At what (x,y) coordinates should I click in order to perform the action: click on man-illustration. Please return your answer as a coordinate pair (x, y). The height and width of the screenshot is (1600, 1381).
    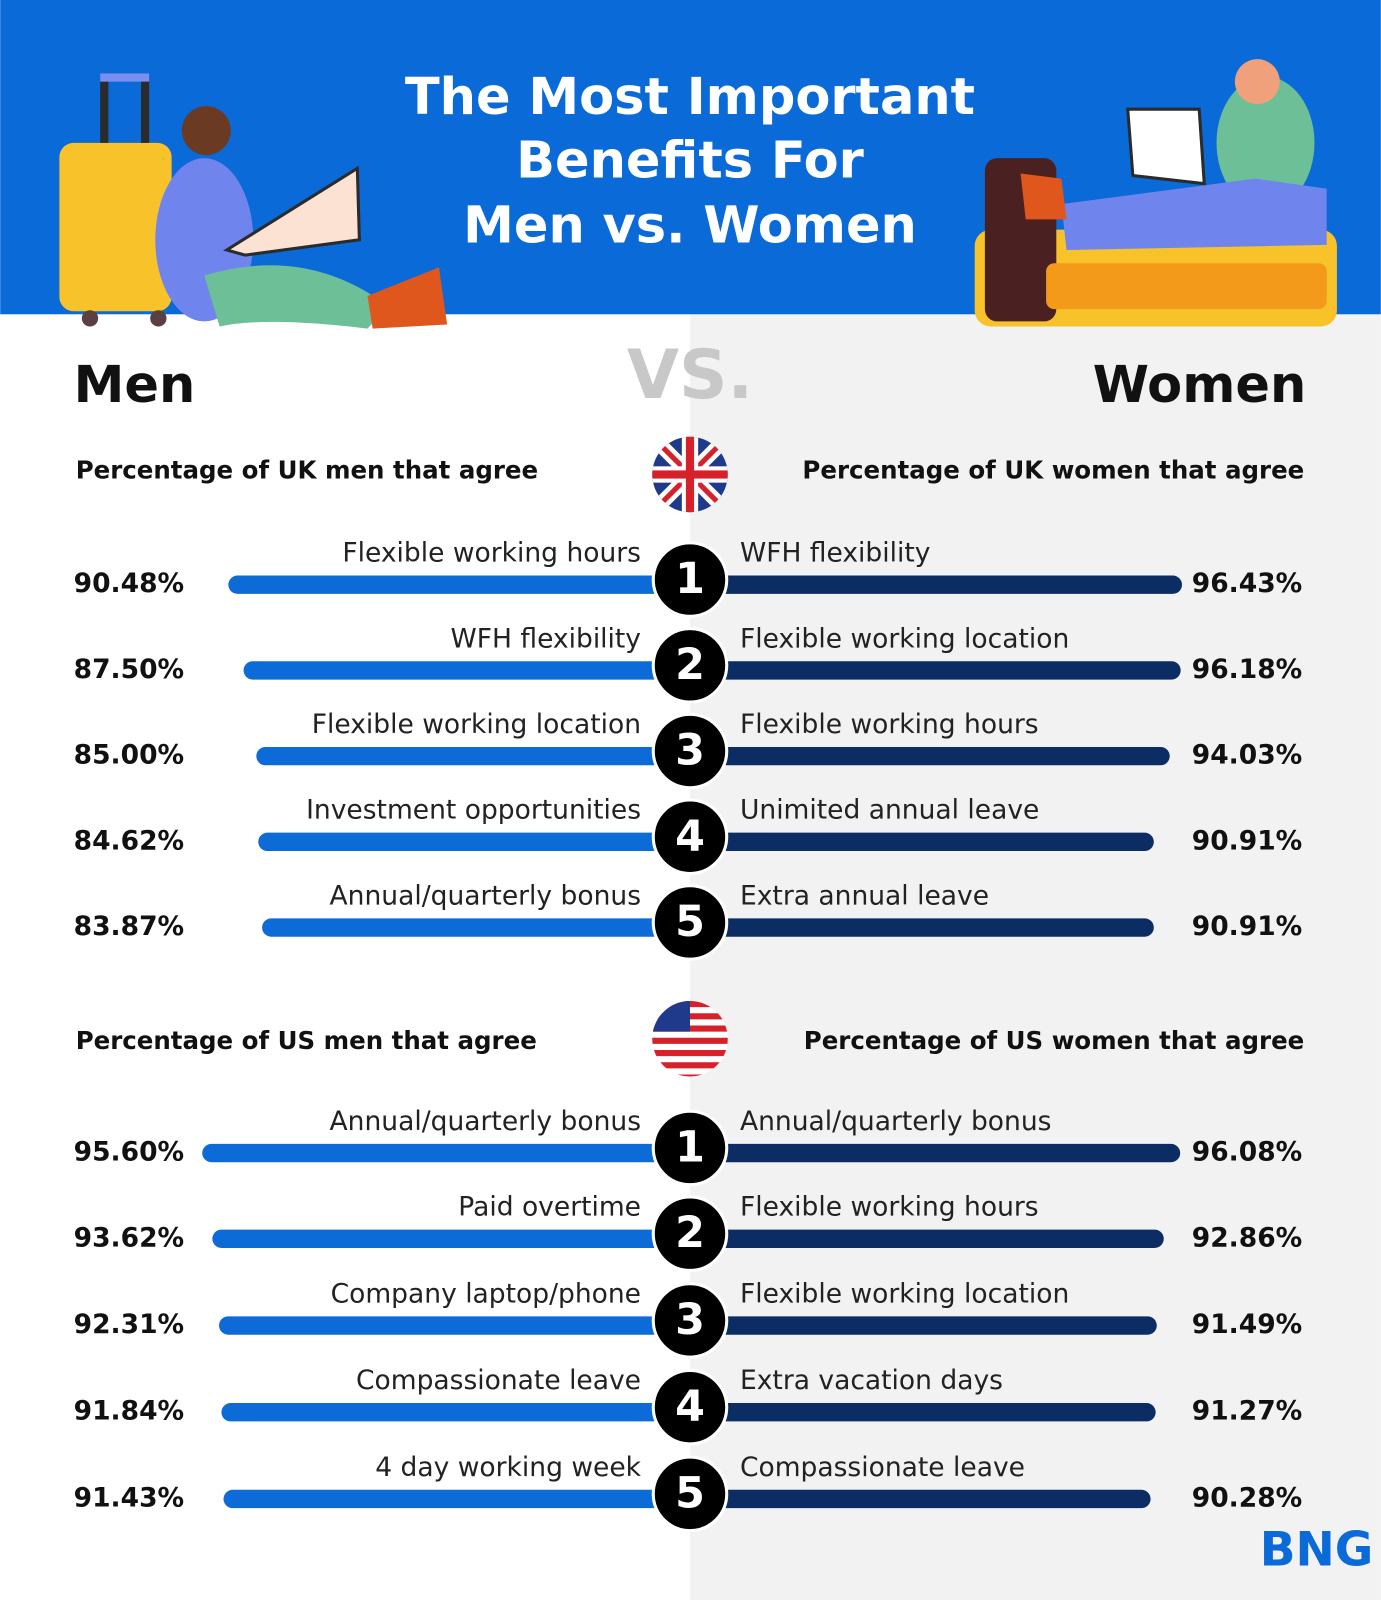
    Looking at the image, I should click on (253, 201).